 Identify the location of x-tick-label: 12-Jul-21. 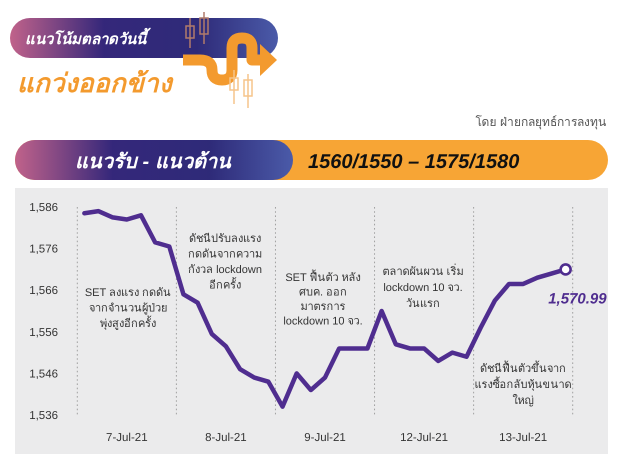
(424, 438).